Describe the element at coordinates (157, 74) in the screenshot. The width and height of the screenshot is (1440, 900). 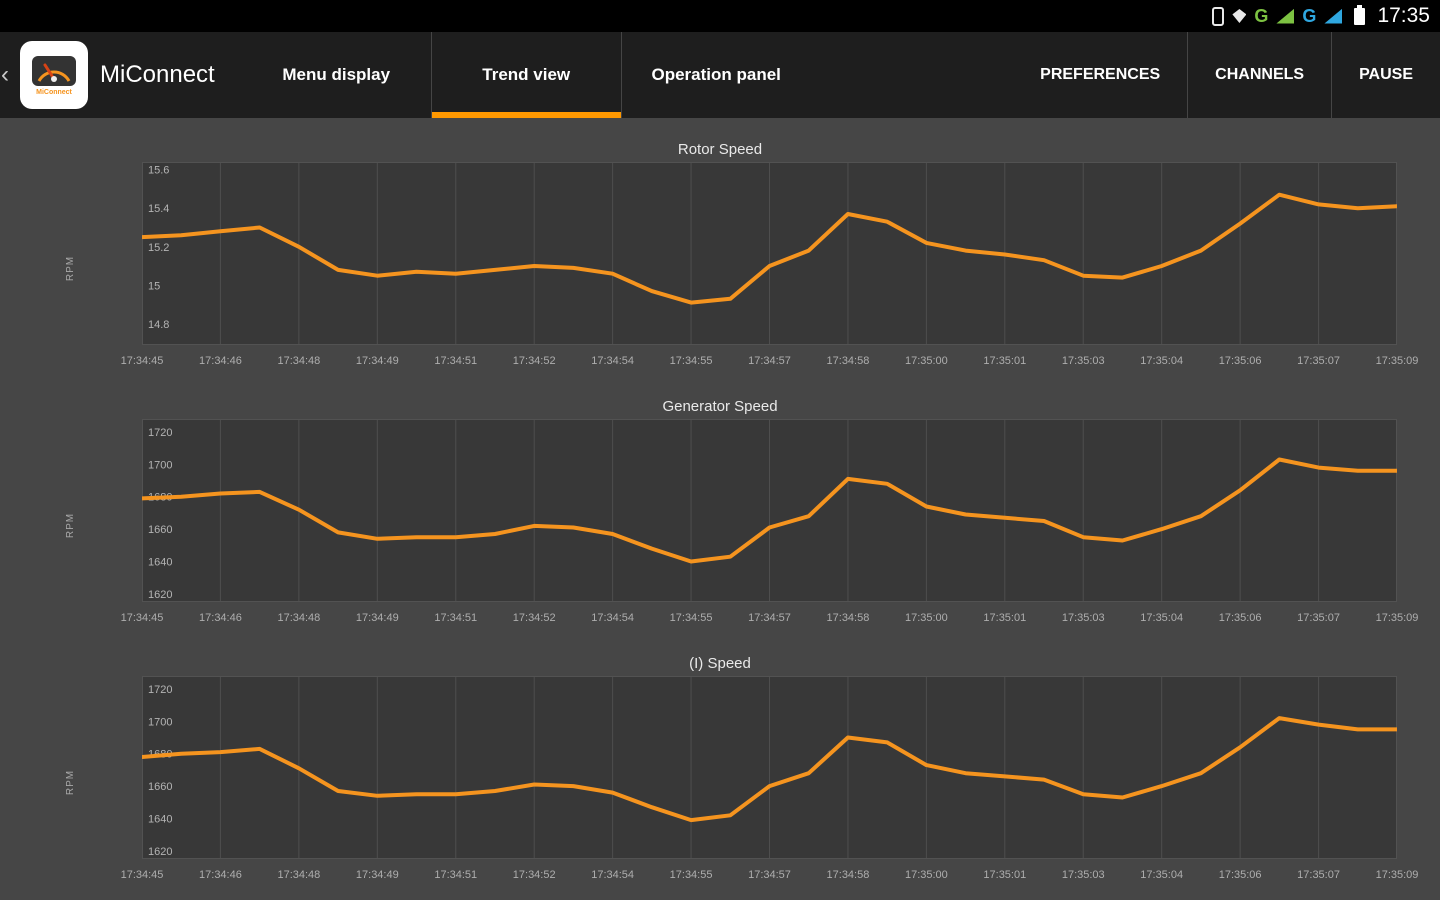
I see `app-title: MiConnect` at that location.